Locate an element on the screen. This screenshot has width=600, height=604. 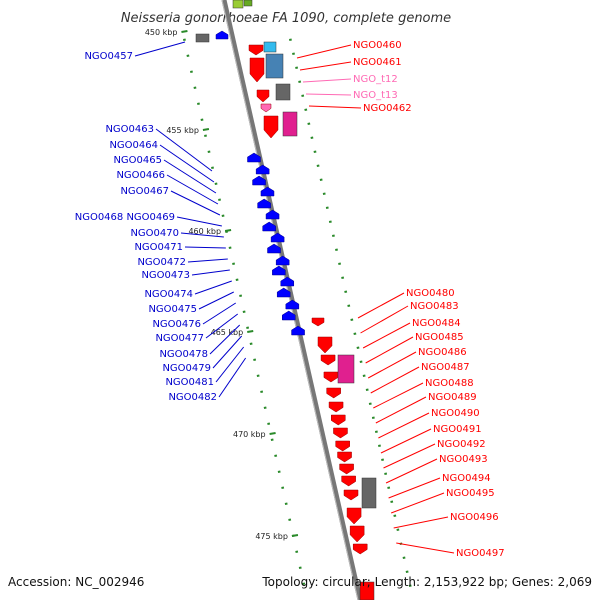
kbp-tick-label: 450 kbp is located at coordinates (161, 32).